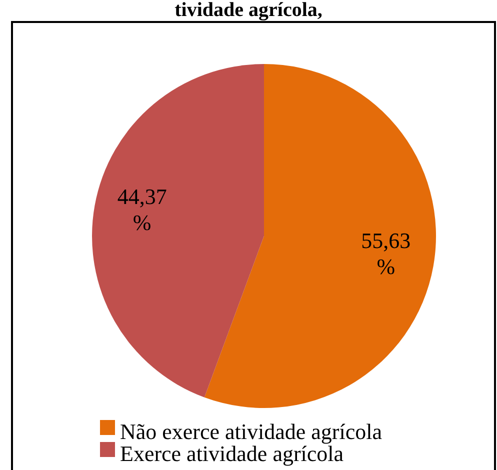  What do you see at coordinates (248, 10) in the screenshot?
I see `chart-title: tividade agrícola,` at bounding box center [248, 10].